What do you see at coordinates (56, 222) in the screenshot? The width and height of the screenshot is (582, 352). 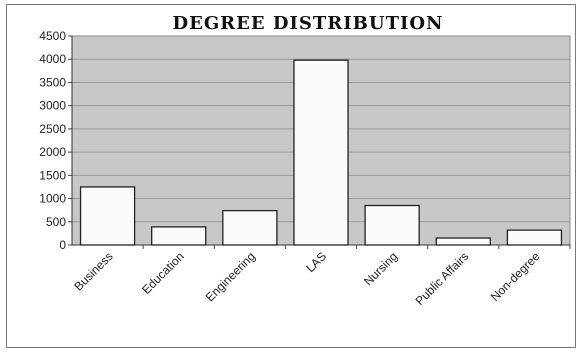 I see `y-tick-label: 500` at bounding box center [56, 222].